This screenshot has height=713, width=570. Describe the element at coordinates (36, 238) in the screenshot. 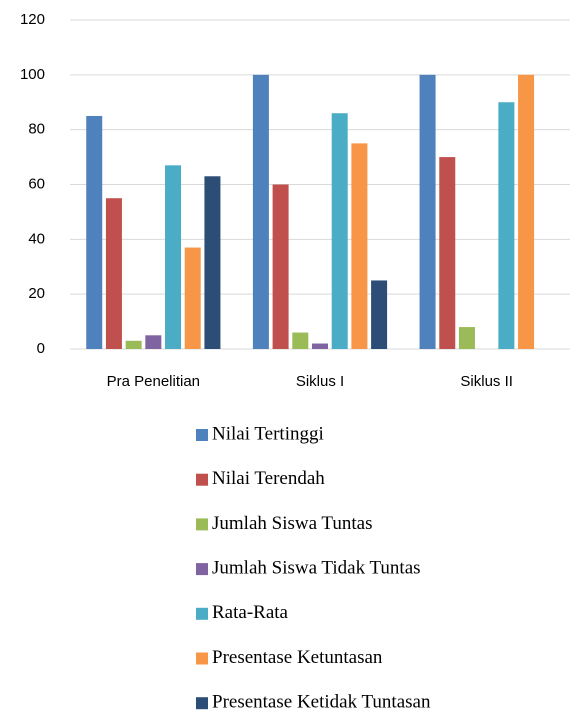

I see `y-tick-label: 40` at that location.